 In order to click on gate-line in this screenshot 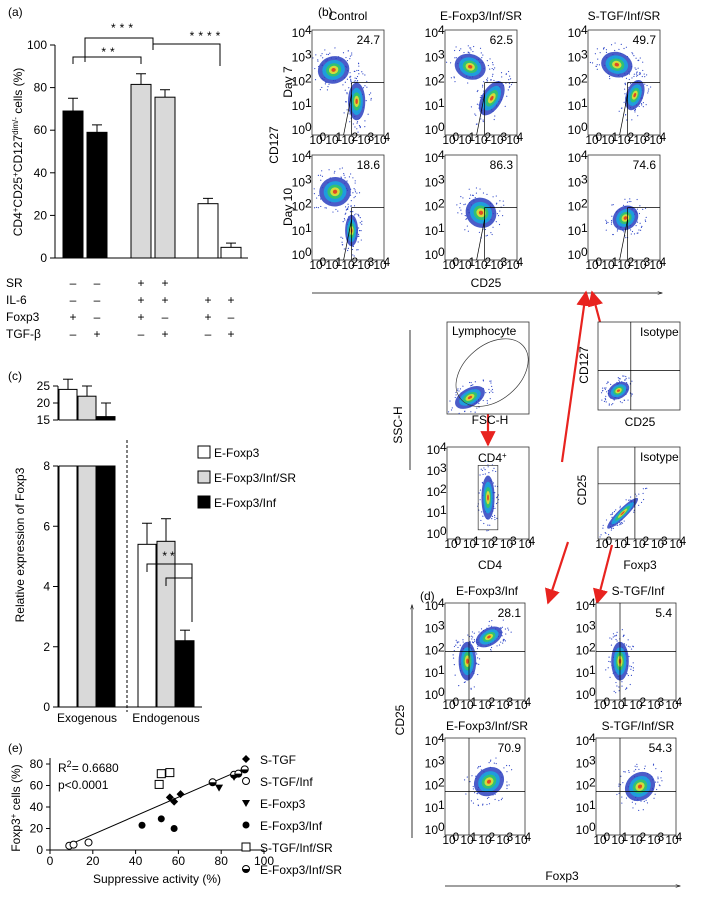, I will do `click(480, 239)`.